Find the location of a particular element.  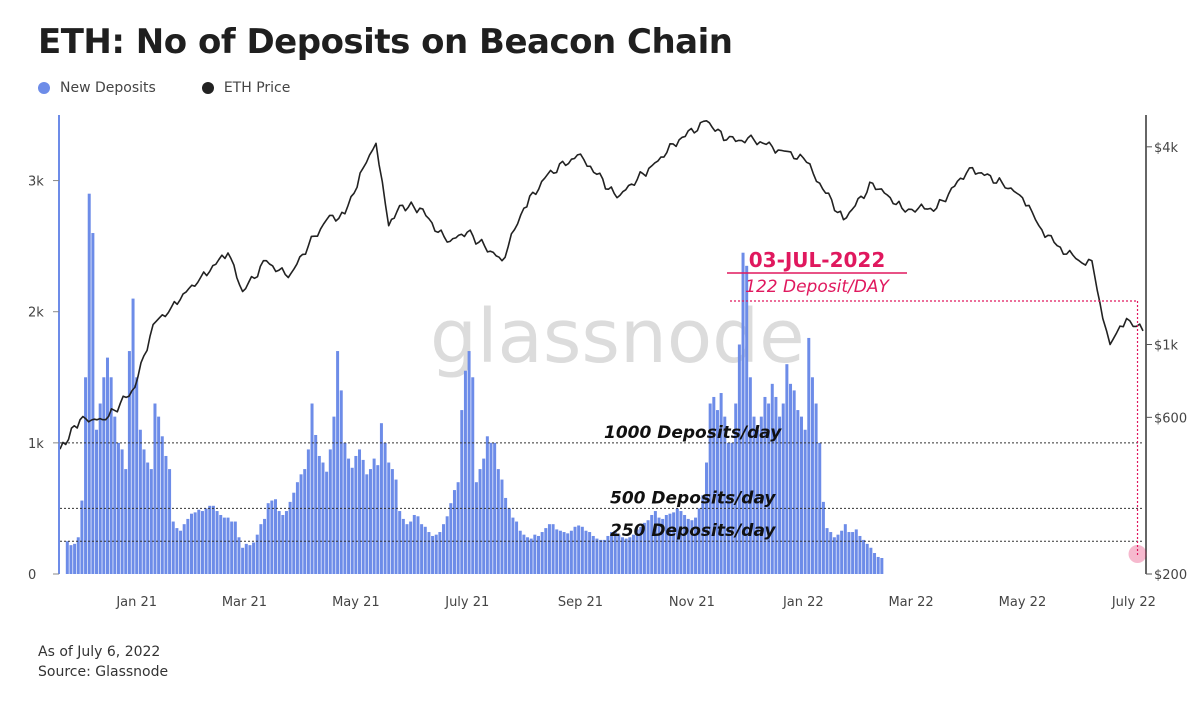

y-right-tick-label: $4k is located at coordinates (1166, 148).